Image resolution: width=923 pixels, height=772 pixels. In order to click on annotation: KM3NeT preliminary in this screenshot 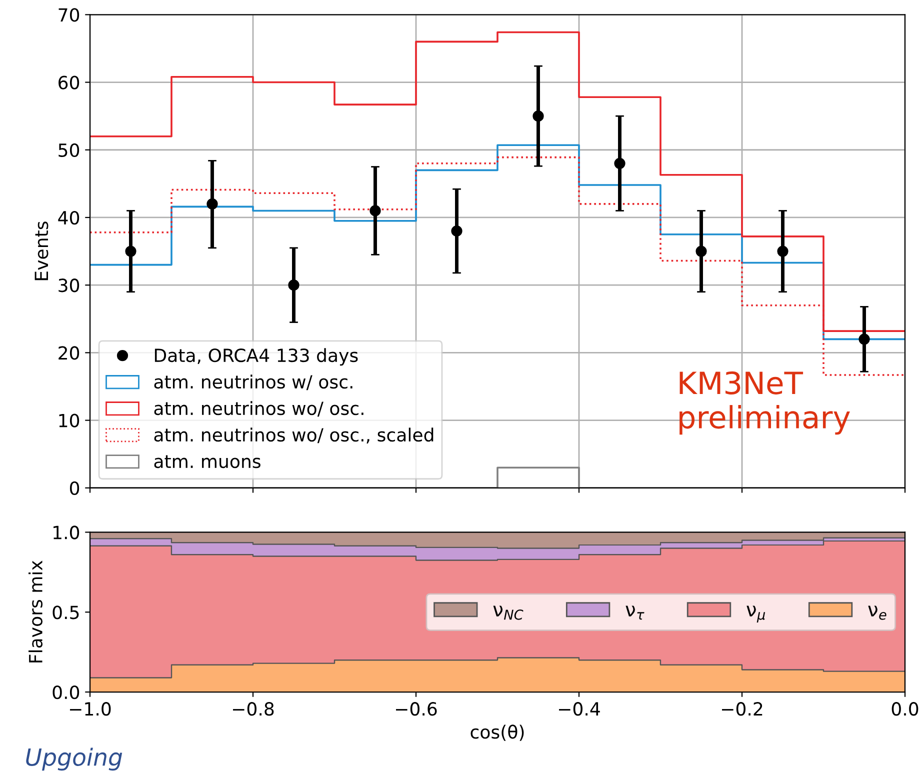, I will do `click(765, 403)`.